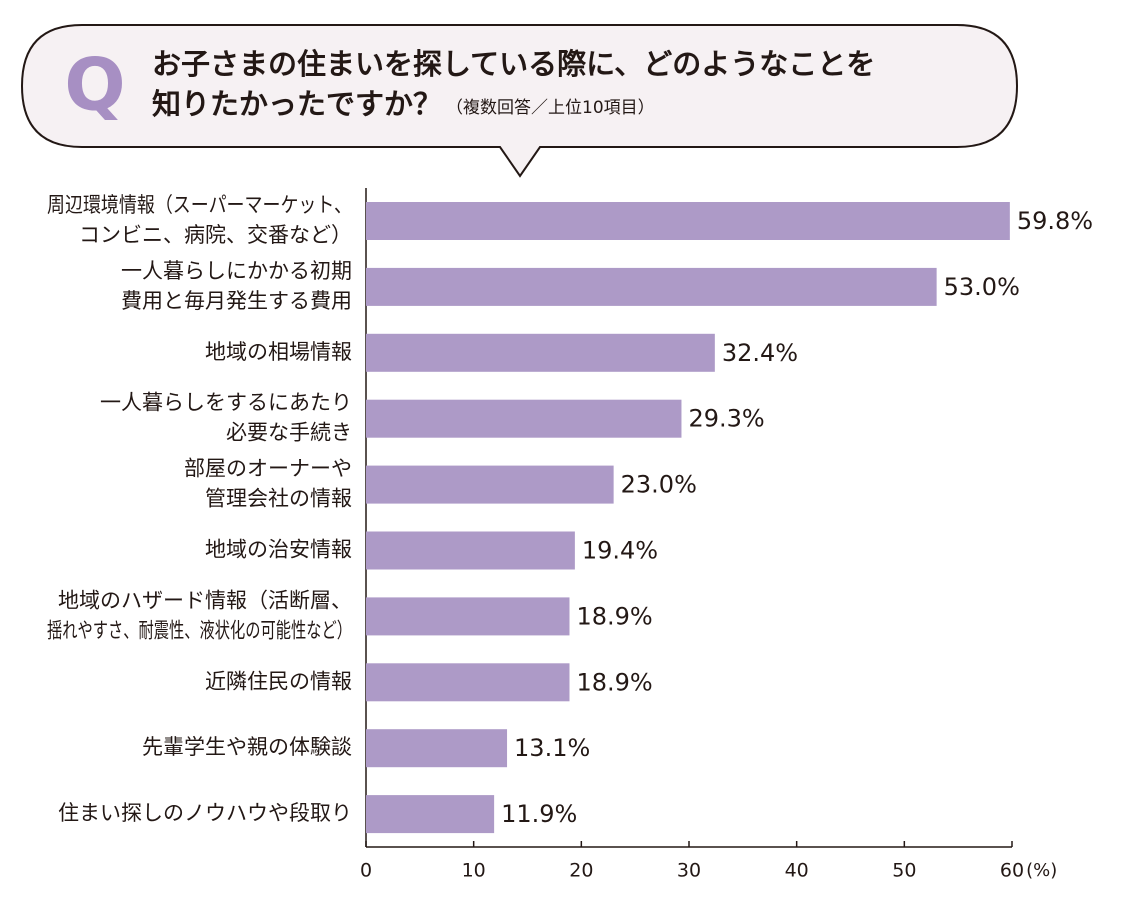  I want to click on x-axis-label: (%), so click(1041, 870).